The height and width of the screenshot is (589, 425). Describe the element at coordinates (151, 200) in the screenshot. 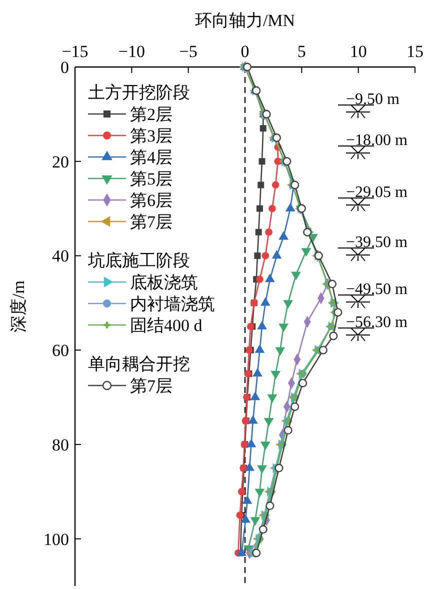

I see `legend-label: 第6层` at that location.